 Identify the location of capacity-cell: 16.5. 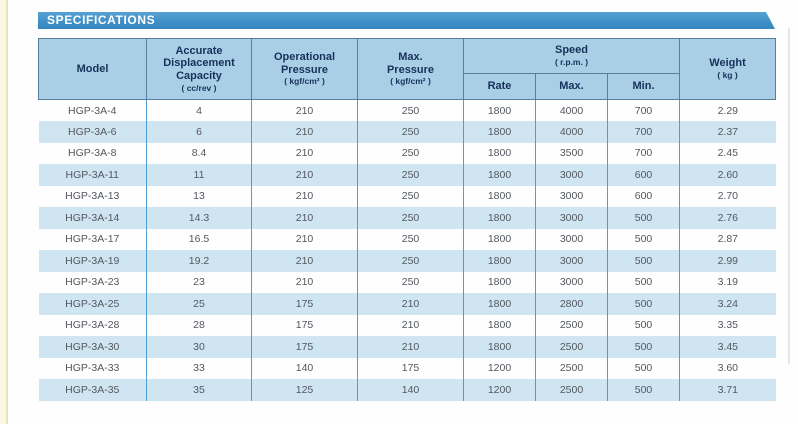
(199, 239).